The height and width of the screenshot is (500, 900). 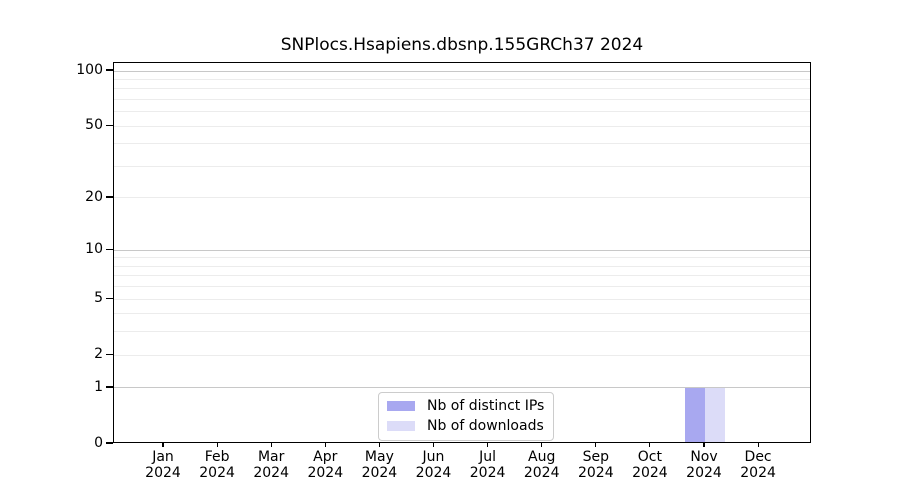 I want to click on legend-label-downloads: Nb of downloads, so click(x=485, y=426).